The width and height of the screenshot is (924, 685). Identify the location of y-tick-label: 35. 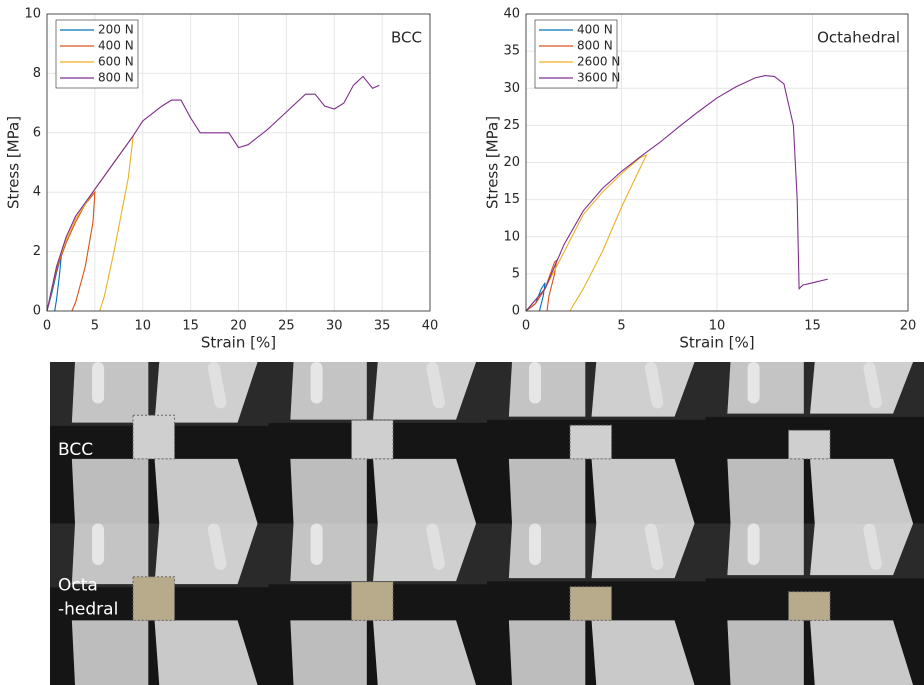
(511, 51).